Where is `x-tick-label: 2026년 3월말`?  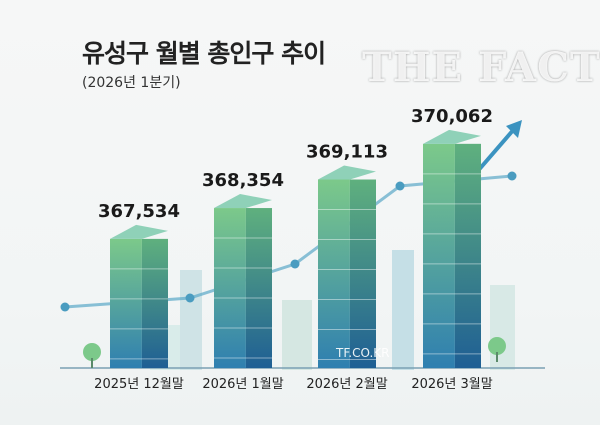 x-tick-label: 2026년 3월말 is located at coordinates (451, 384).